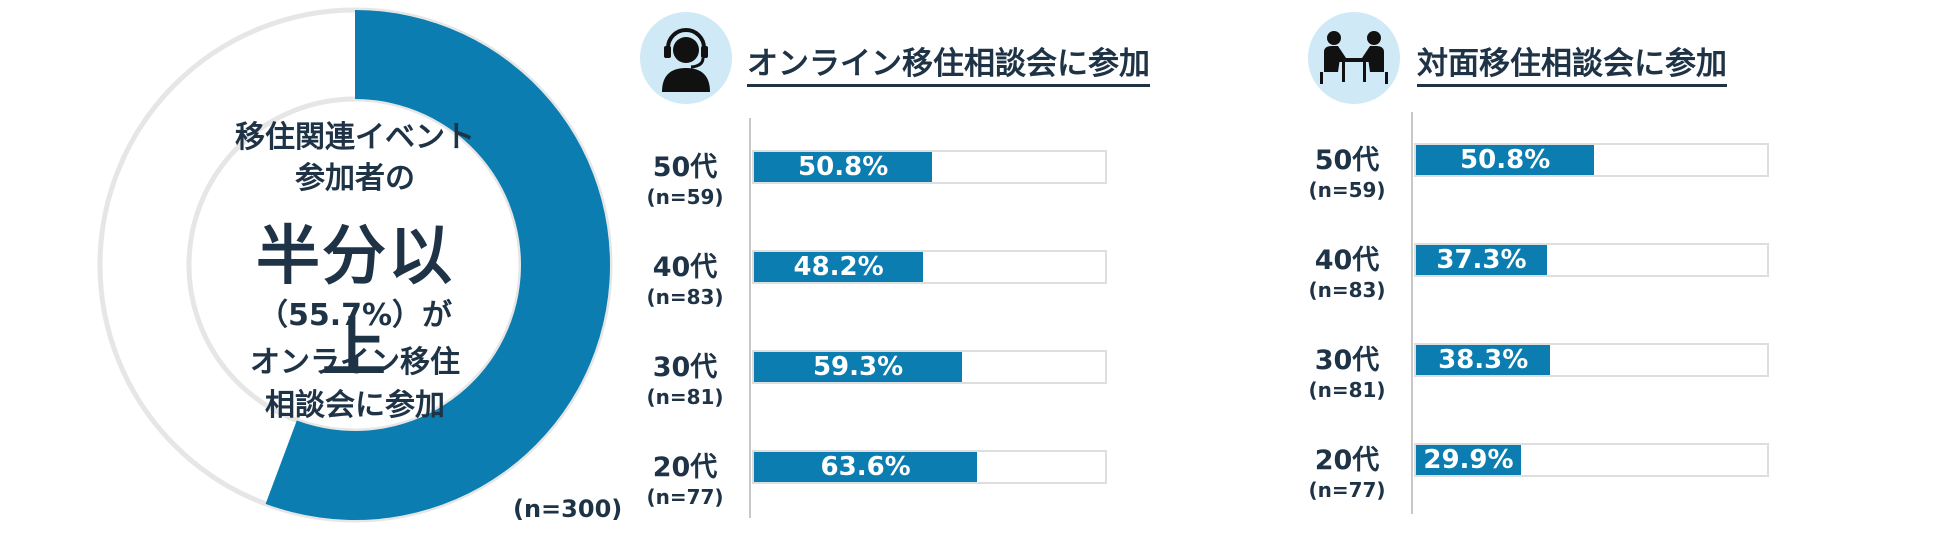 This screenshot has width=1950, height=553. Describe the element at coordinates (1572, 62) in the screenshot. I see `panel-title: 対面移住相談会に参加` at that location.